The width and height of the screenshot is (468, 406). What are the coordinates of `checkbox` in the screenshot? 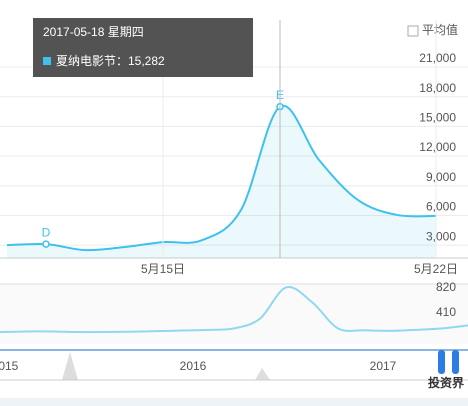 It's located at (413, 31).